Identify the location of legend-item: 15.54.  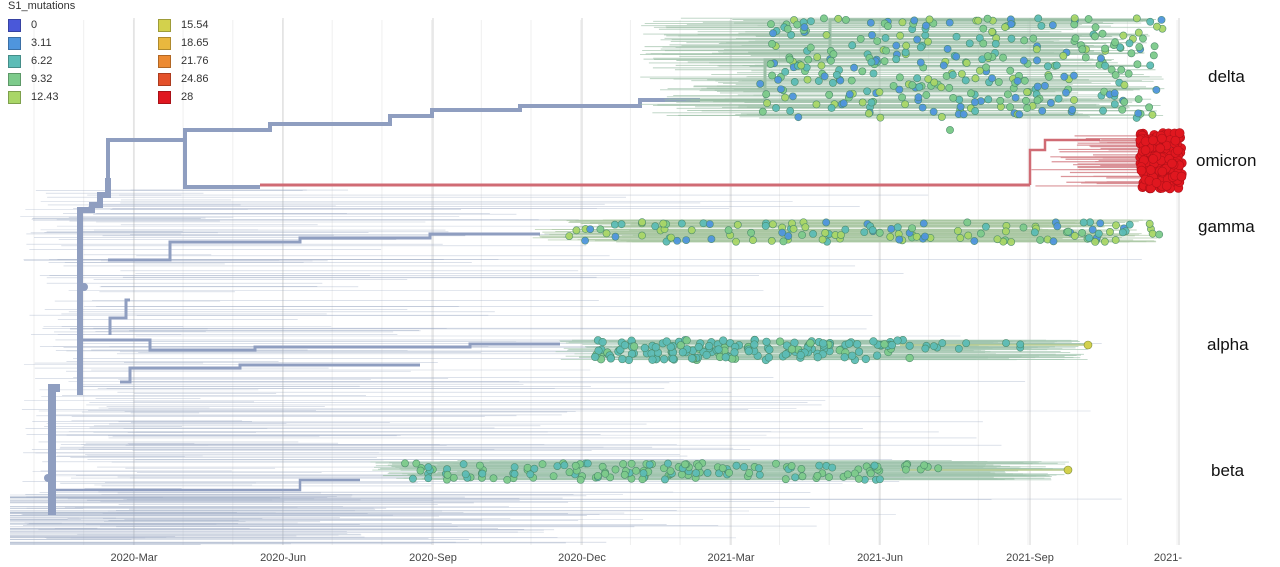
(203, 25).